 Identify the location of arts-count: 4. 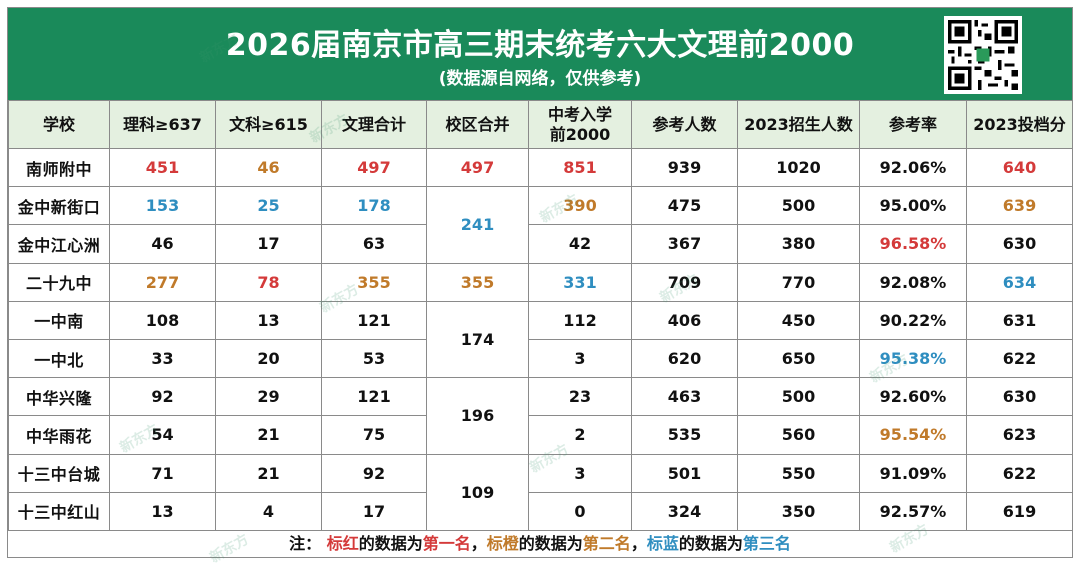
(268, 511).